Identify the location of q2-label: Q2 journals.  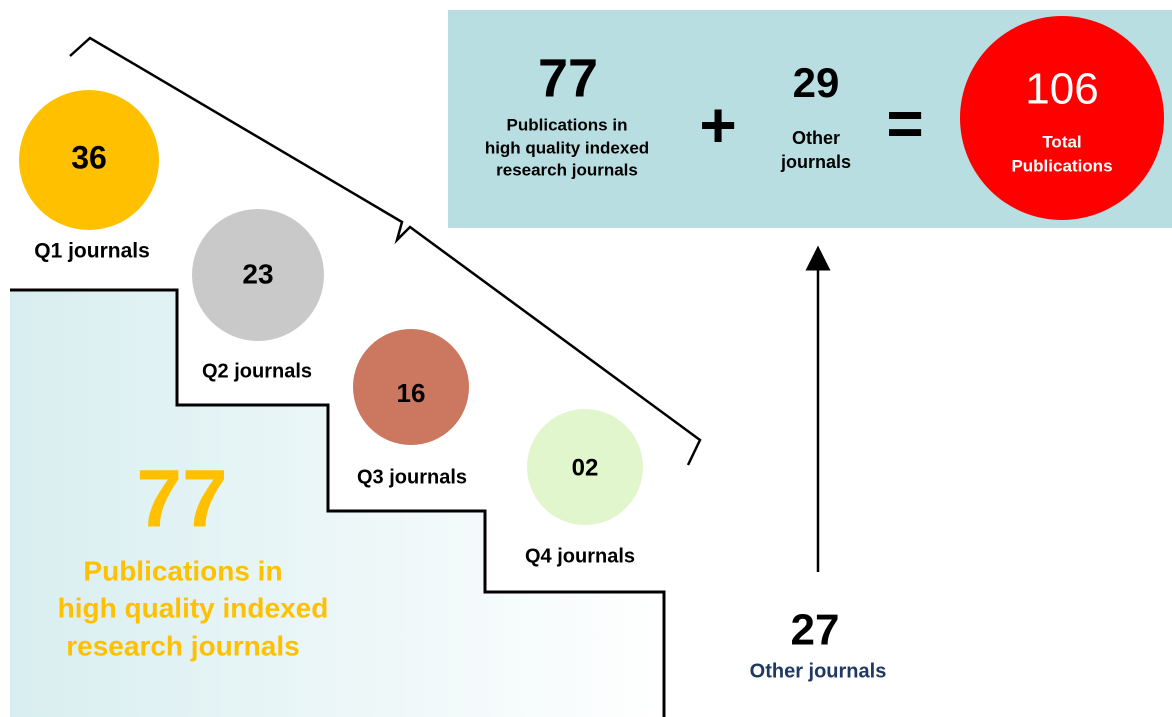
(257, 371).